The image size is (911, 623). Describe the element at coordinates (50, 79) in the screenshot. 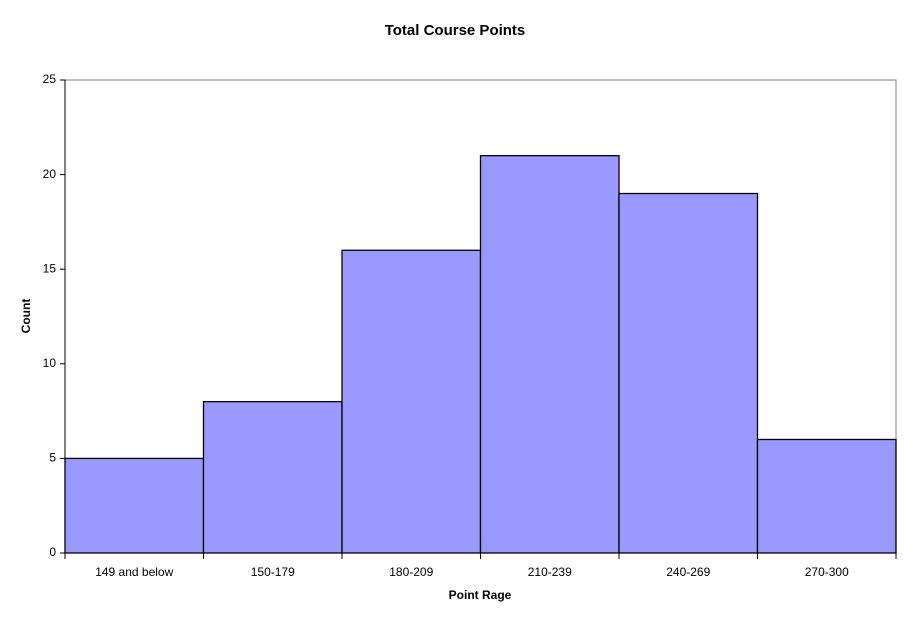

I see `y-tick-label: 25` at that location.